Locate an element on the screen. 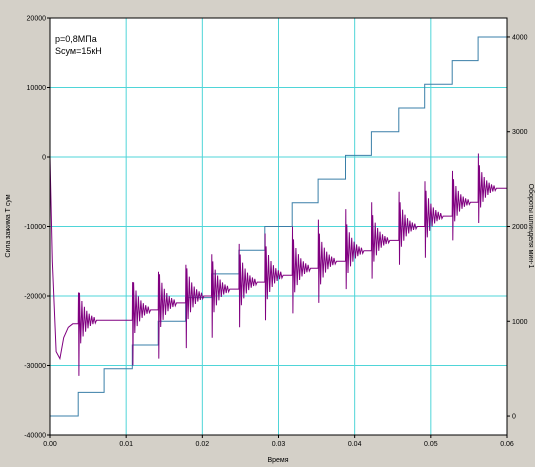 This screenshot has width=535, height=467. x-axis-ticks: 0.00 0.01 0.02 0.03 0.04 0.05 0.06 is located at coordinates (278, 441).